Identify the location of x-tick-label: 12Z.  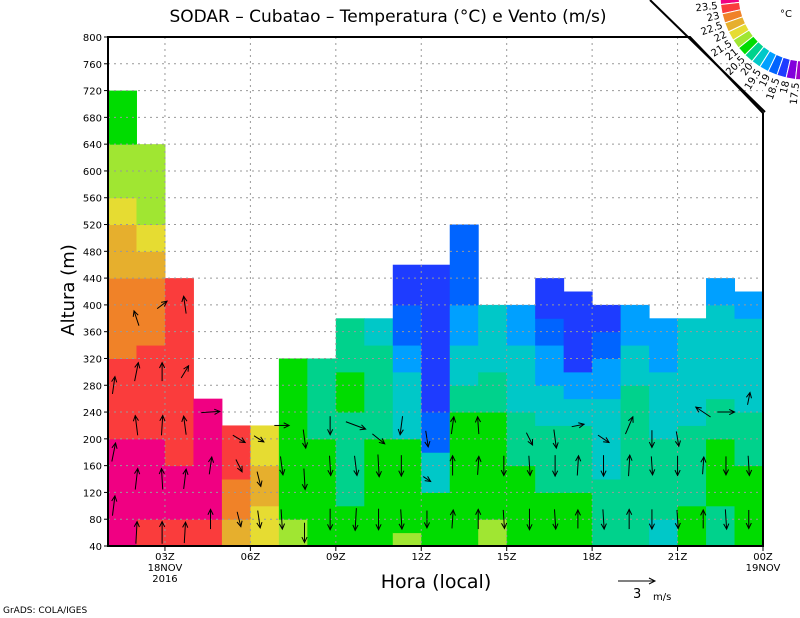
(421, 557).